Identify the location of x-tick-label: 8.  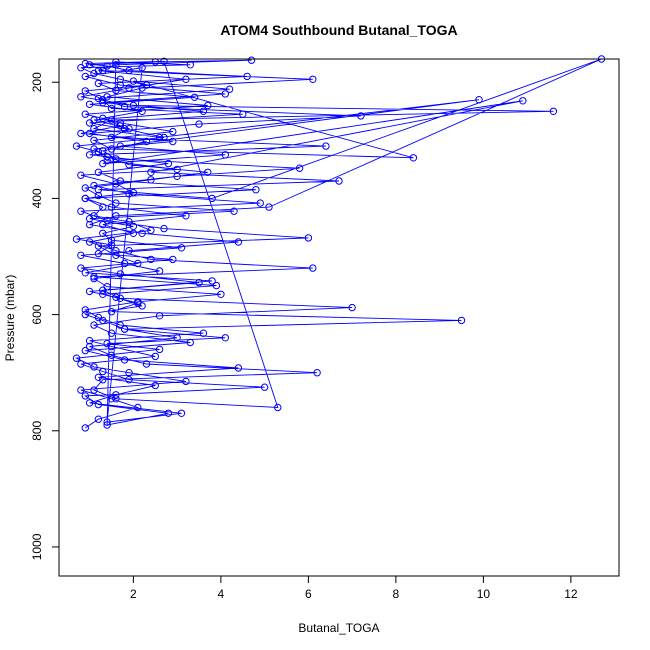
(396, 594).